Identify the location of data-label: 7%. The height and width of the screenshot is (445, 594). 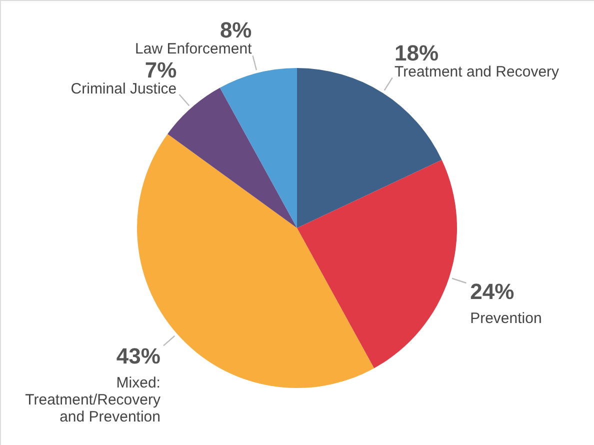
(160, 69).